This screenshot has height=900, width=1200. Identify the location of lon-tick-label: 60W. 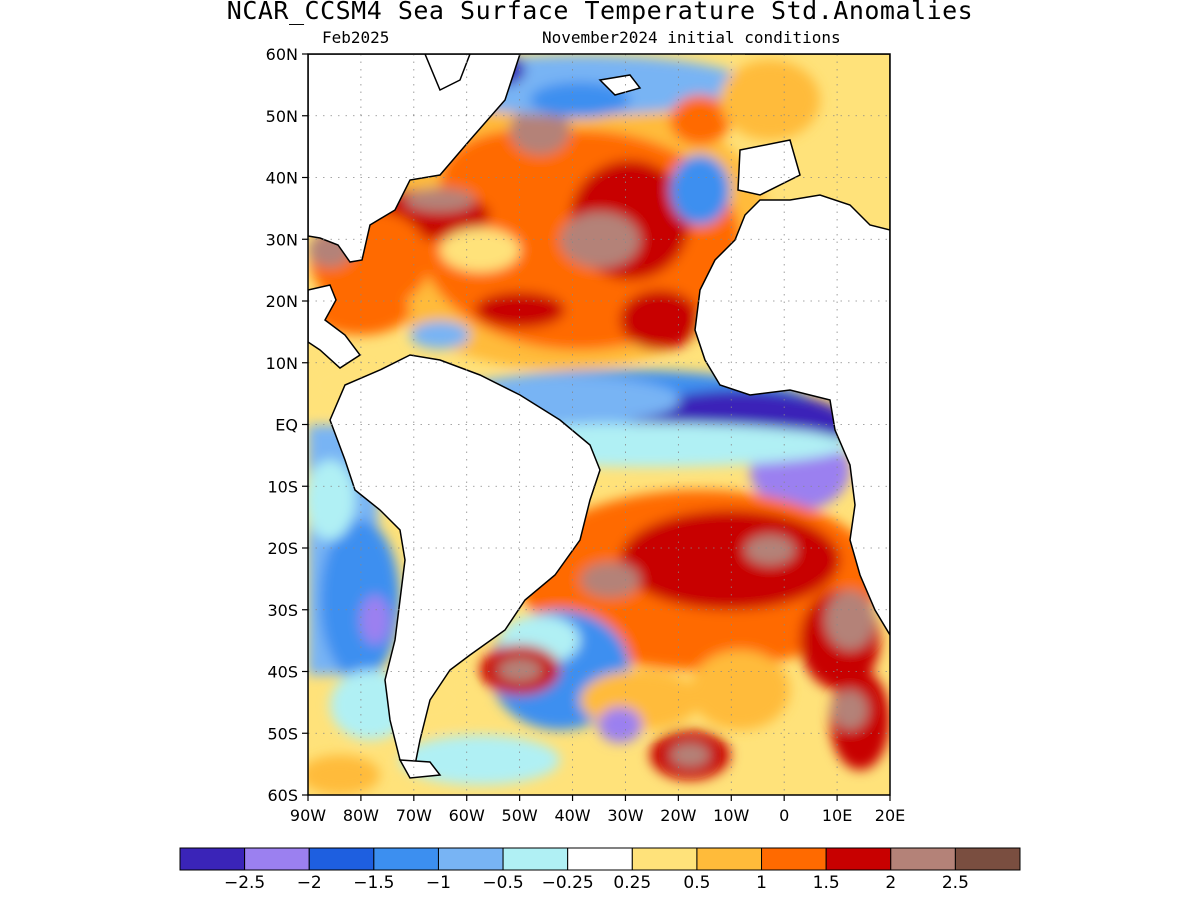
(467, 815).